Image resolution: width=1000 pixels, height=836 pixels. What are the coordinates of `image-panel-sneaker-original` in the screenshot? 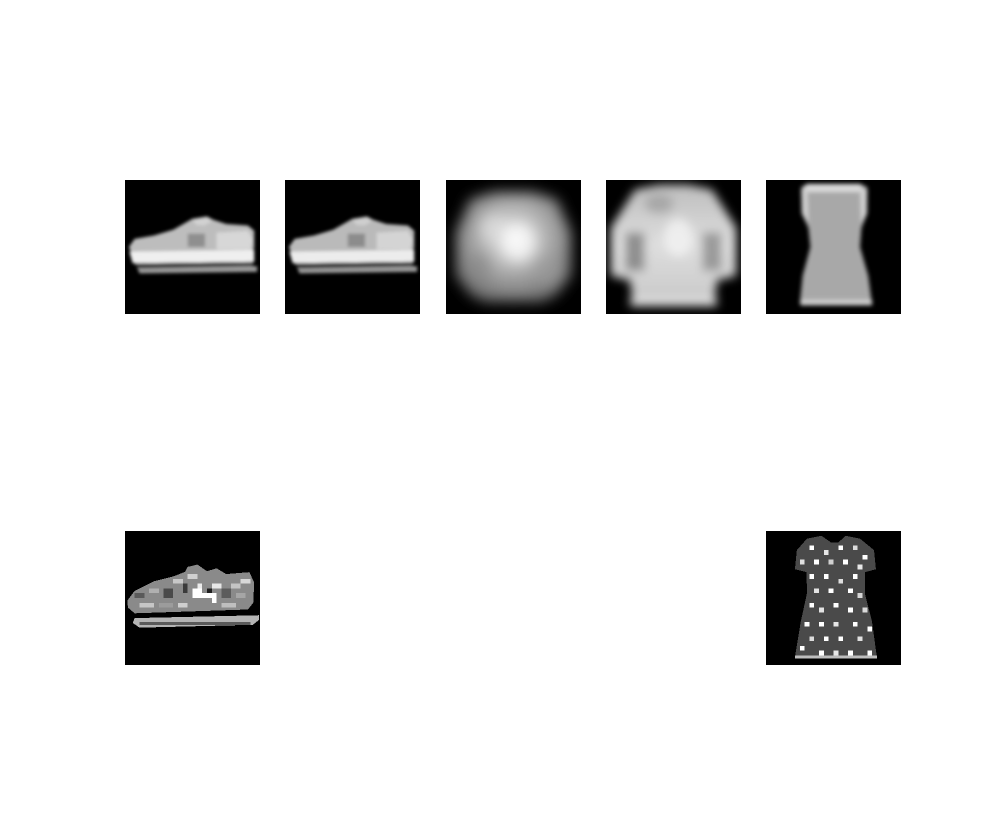 It's located at (192, 598).